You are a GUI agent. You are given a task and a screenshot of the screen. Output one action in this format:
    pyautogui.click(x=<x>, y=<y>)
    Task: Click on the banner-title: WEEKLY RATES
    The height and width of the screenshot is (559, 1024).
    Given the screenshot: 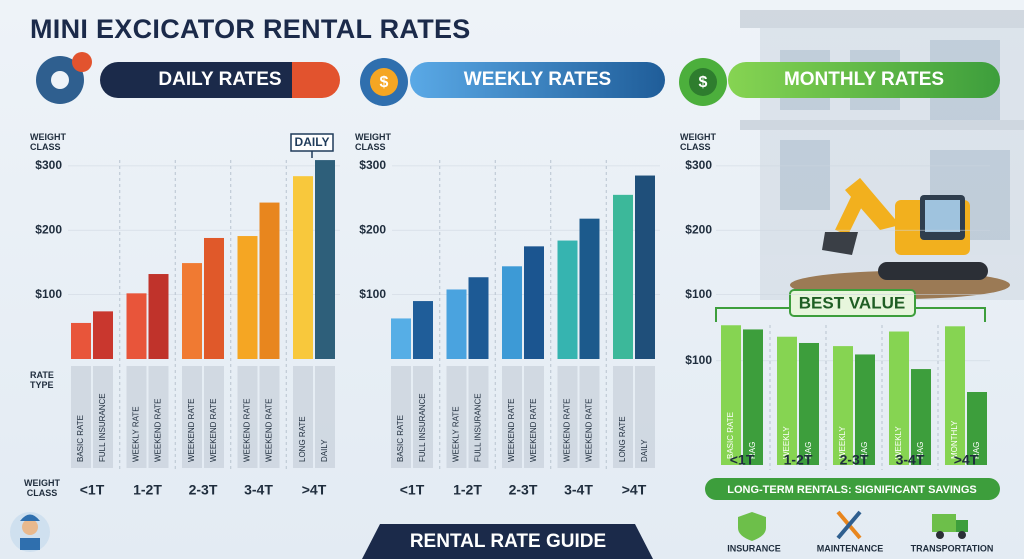 What is the action you would take?
    pyautogui.click(x=537, y=79)
    